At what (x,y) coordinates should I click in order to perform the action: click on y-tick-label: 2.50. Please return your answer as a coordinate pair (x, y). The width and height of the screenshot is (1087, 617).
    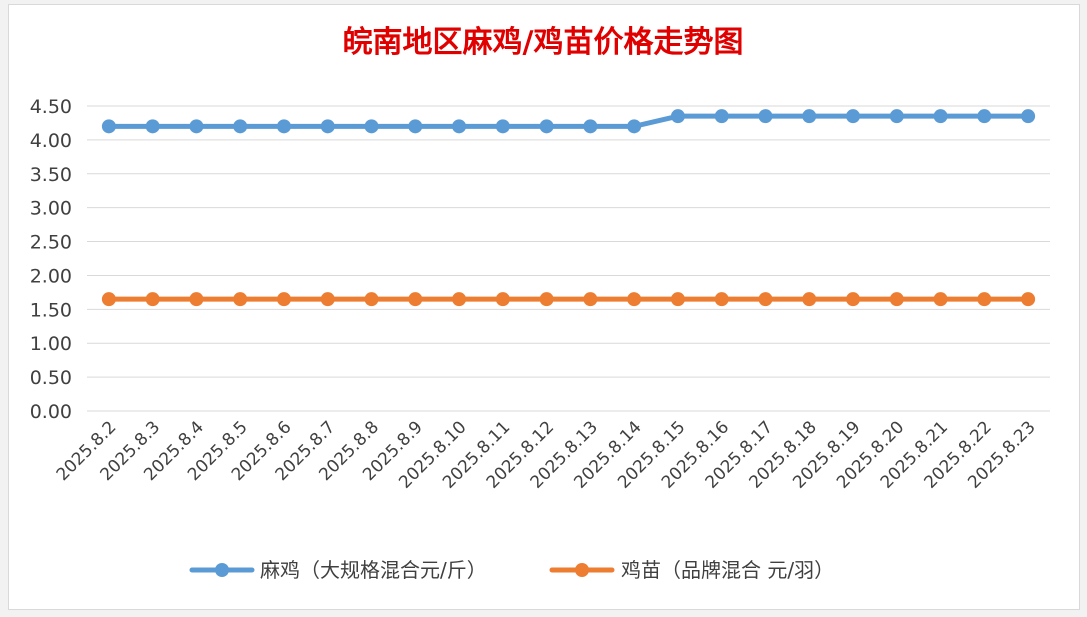
    Looking at the image, I should click on (51, 243).